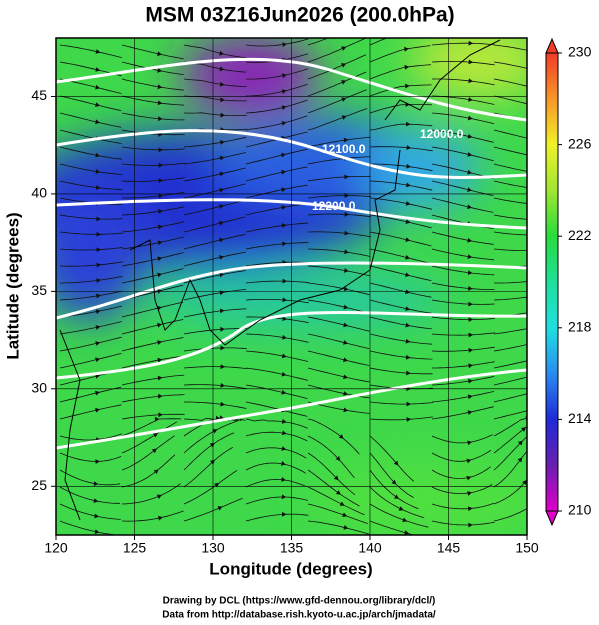 This screenshot has width=599, height=625. Describe the element at coordinates (299, 15) in the screenshot. I see `chart-title: MSM 03Z16Jun2026 (200.0hPa)` at that location.